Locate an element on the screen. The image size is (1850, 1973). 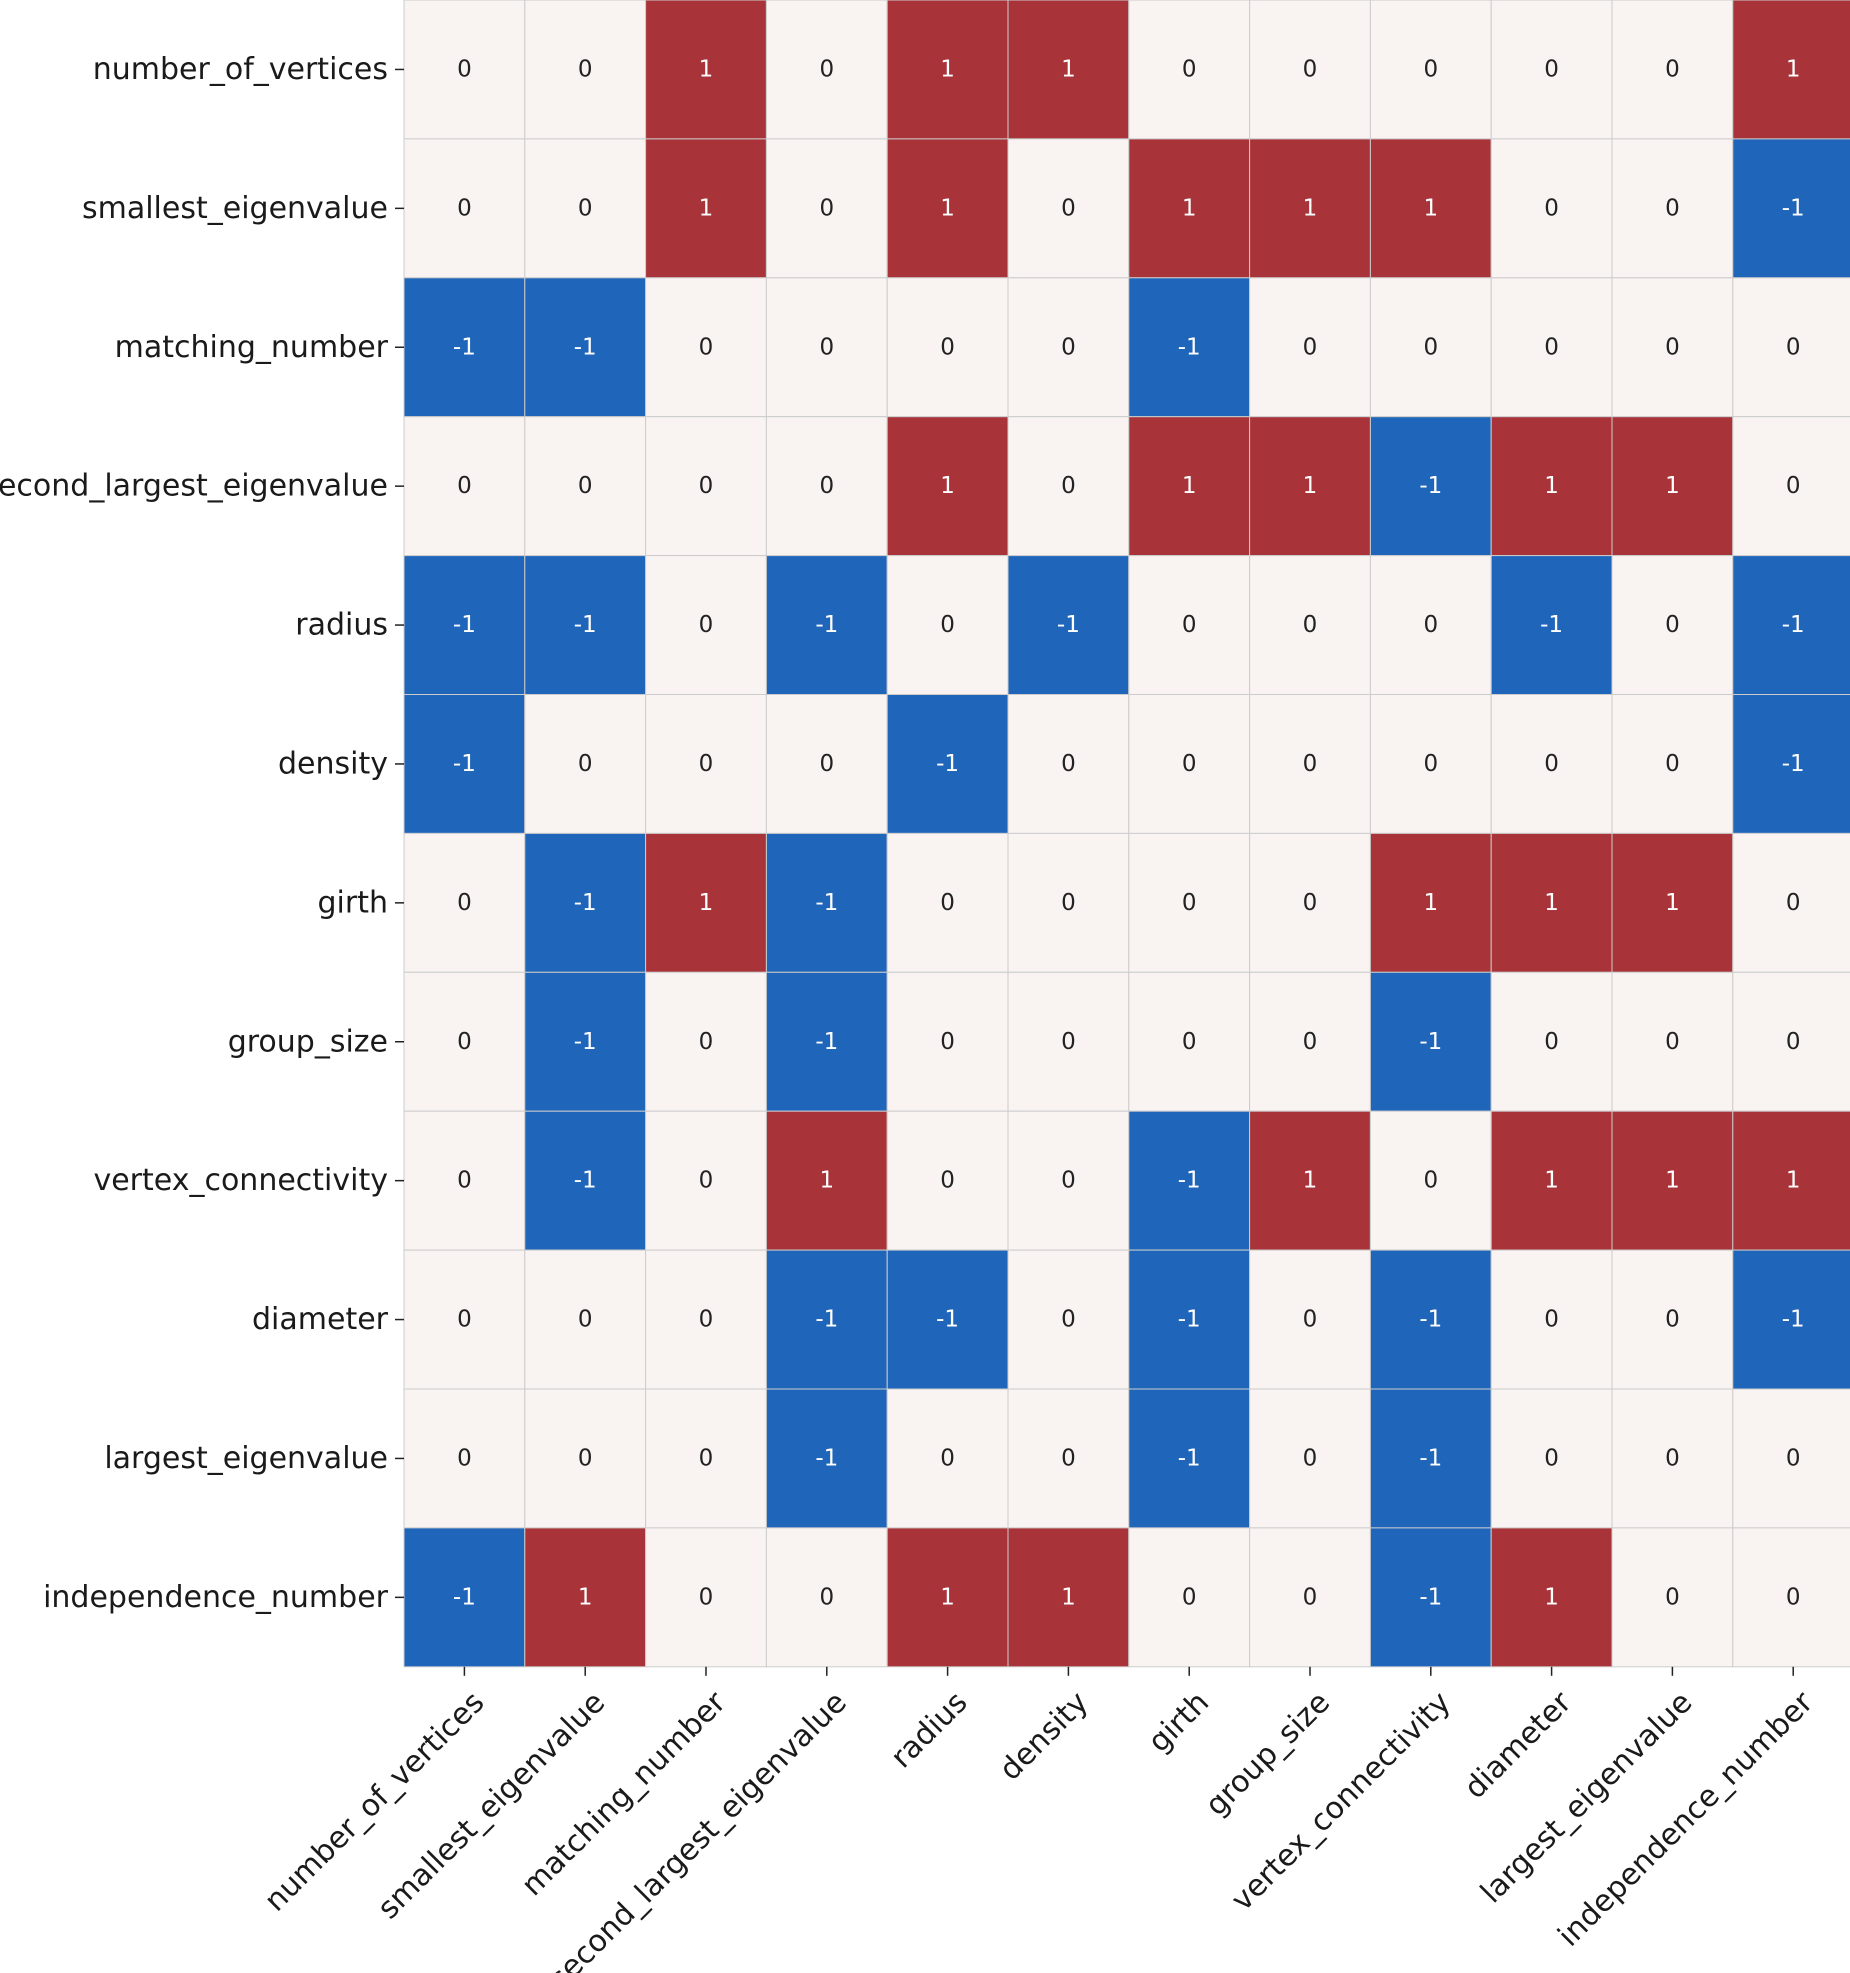
heatmap-cell-independence_number-smallest_eigenvalue is located at coordinates (585, 1597).